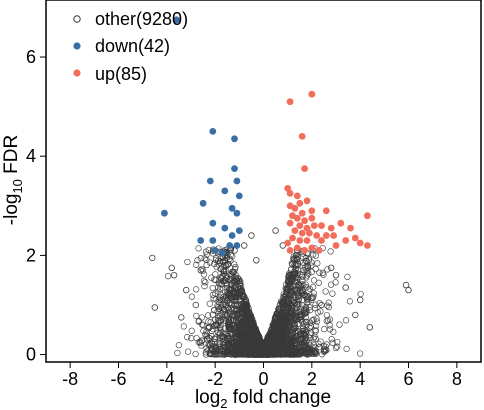 The height and width of the screenshot is (410, 484). I want to click on y-tick-label: 0, so click(31, 355).